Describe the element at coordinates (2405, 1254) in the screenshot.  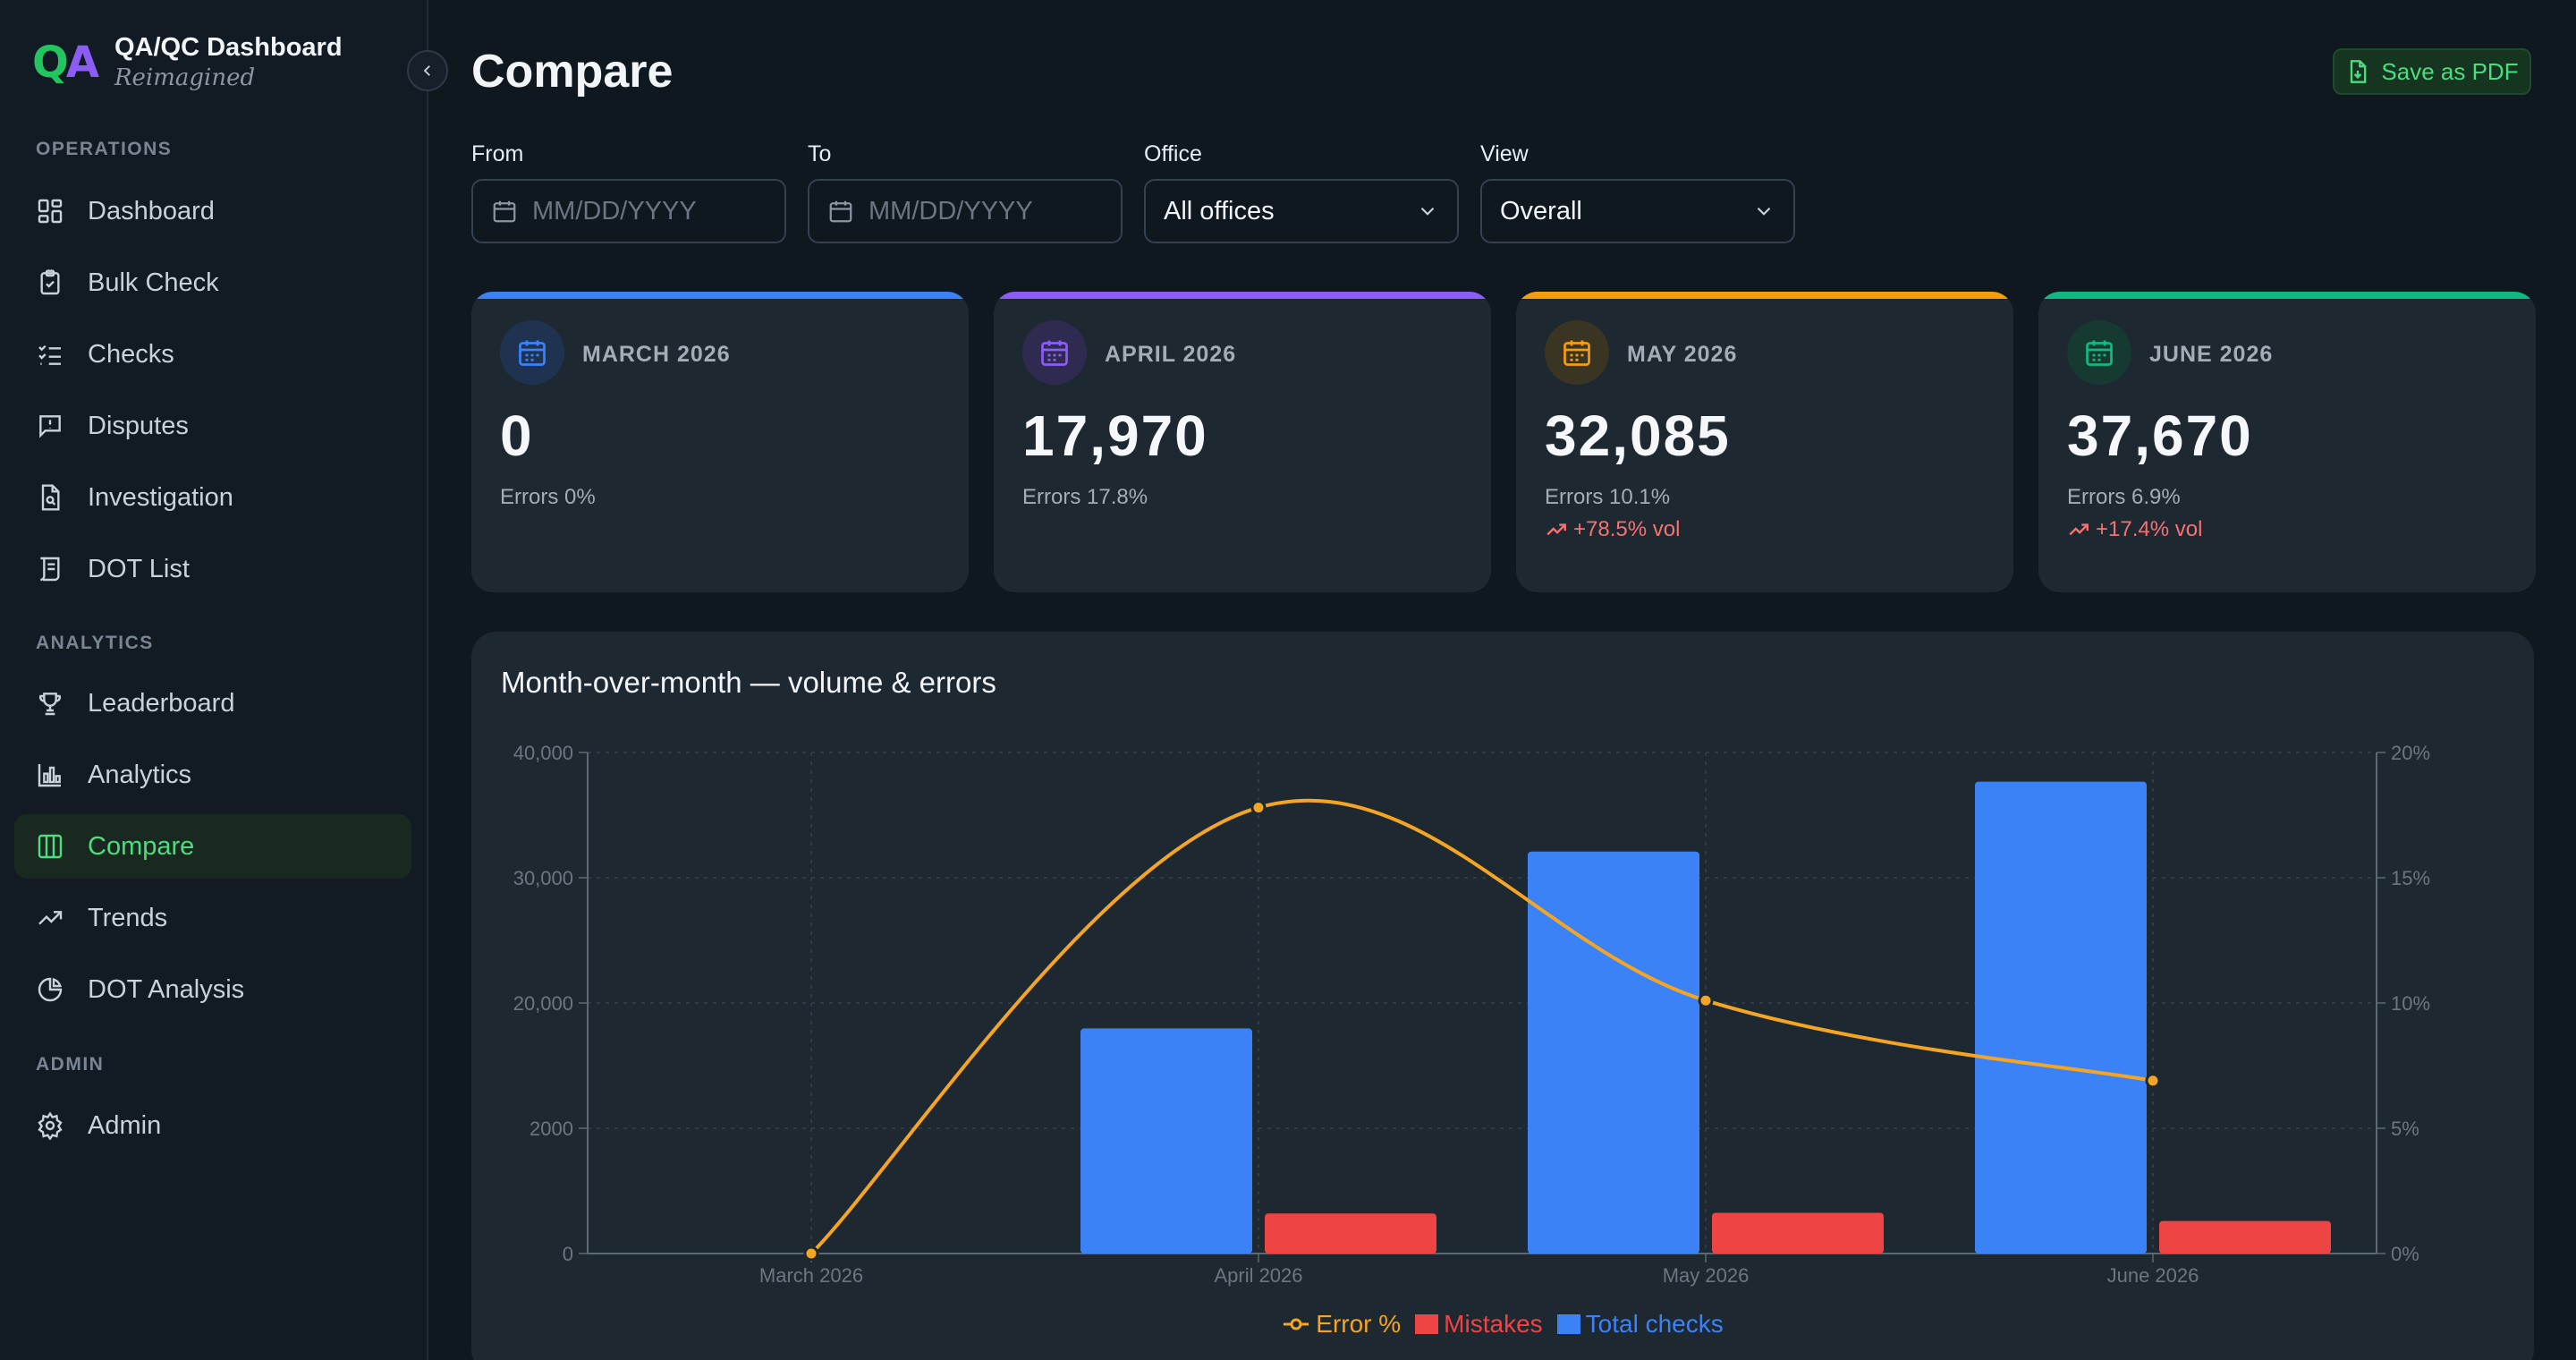
I see `y-right-tick-label: 0%` at that location.